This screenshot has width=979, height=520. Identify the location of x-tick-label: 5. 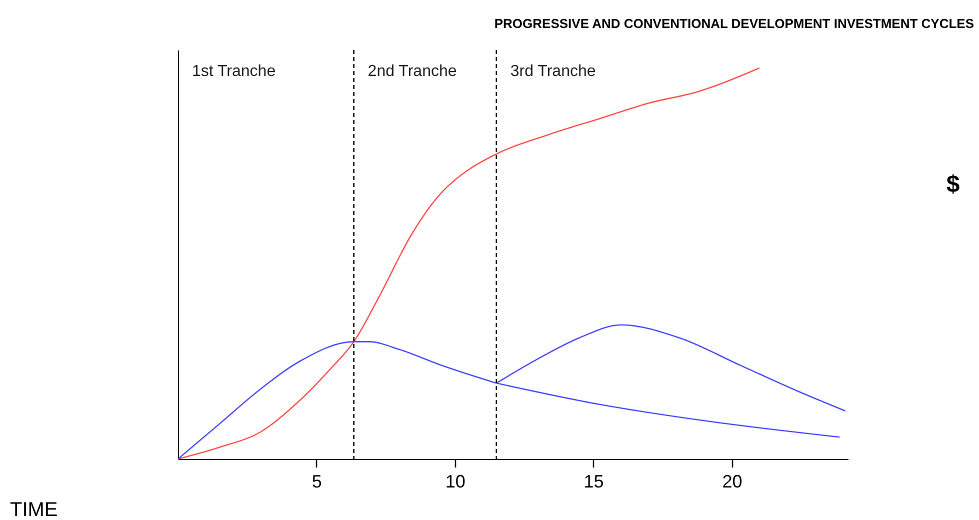
(317, 482).